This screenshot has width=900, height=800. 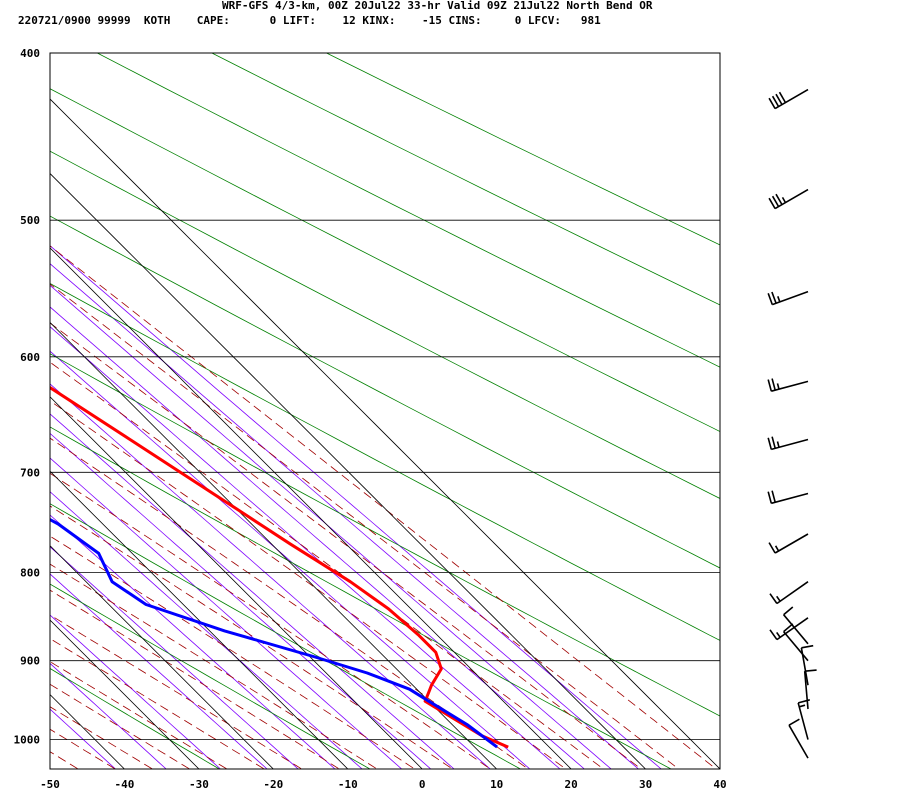 I want to click on x-tick-label: -30, so click(x=199, y=784).